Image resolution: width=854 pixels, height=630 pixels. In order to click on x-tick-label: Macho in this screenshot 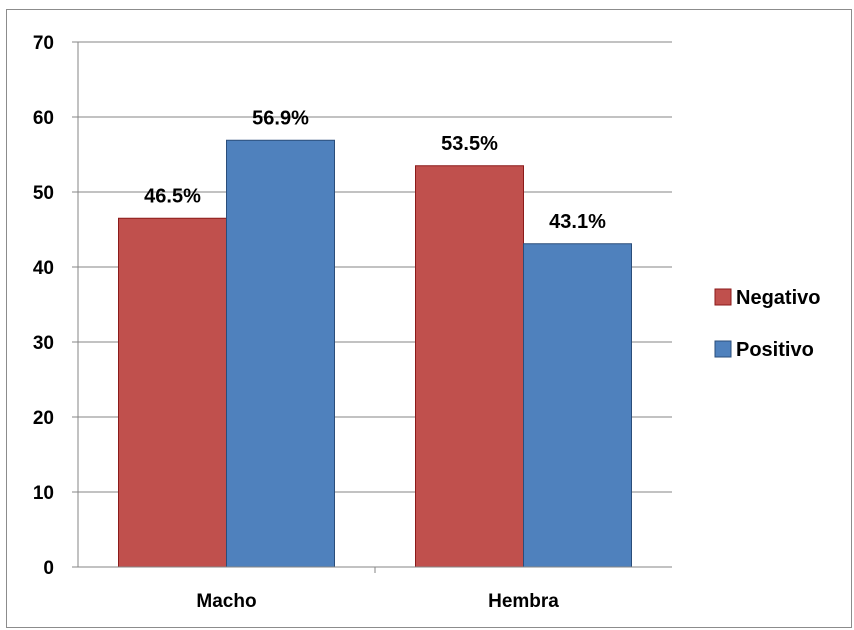, I will do `click(226, 601)`.